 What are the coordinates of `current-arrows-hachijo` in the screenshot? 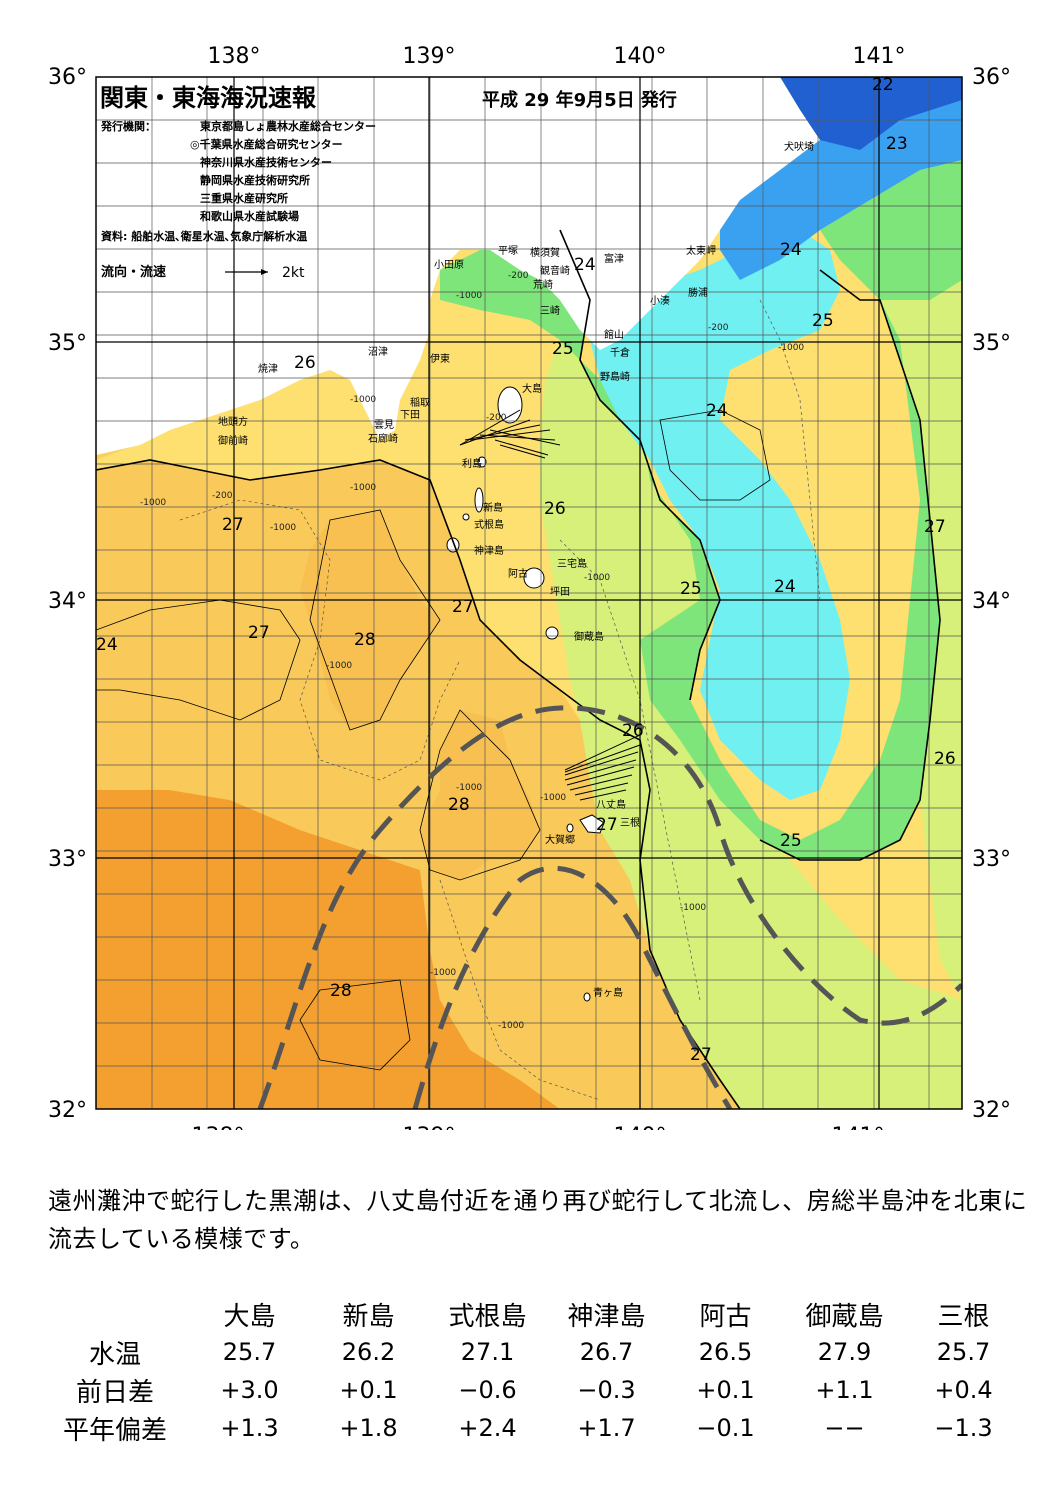 It's located at (602, 767).